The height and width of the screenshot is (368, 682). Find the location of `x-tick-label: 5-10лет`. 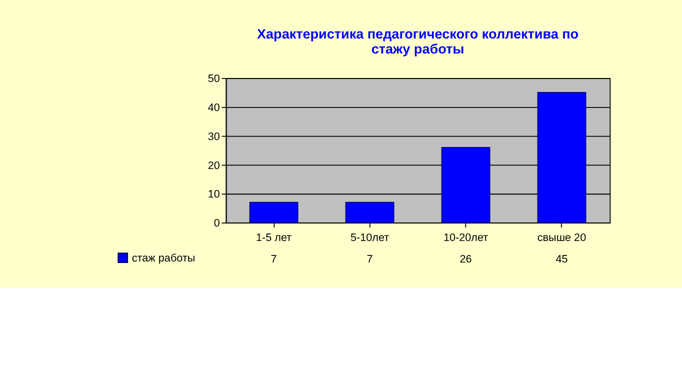

x-tick-label: 5-10лет is located at coordinates (370, 238).